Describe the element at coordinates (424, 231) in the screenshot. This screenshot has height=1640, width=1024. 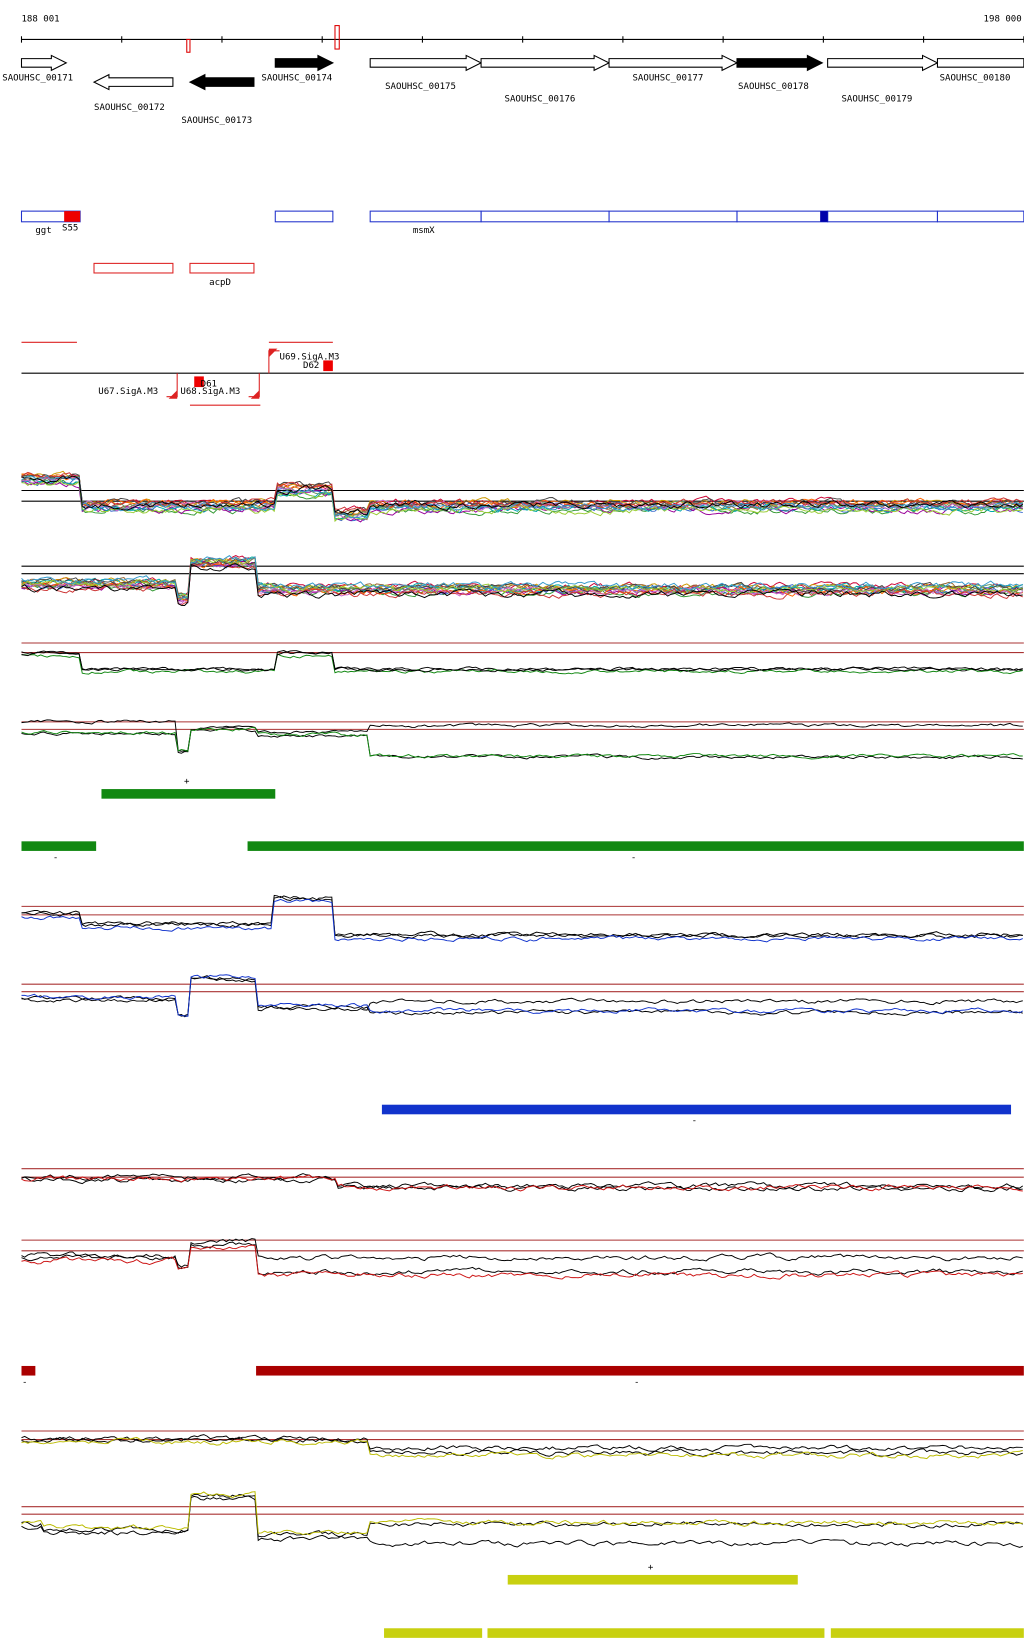
I see `annotation-label: msmX` at that location.